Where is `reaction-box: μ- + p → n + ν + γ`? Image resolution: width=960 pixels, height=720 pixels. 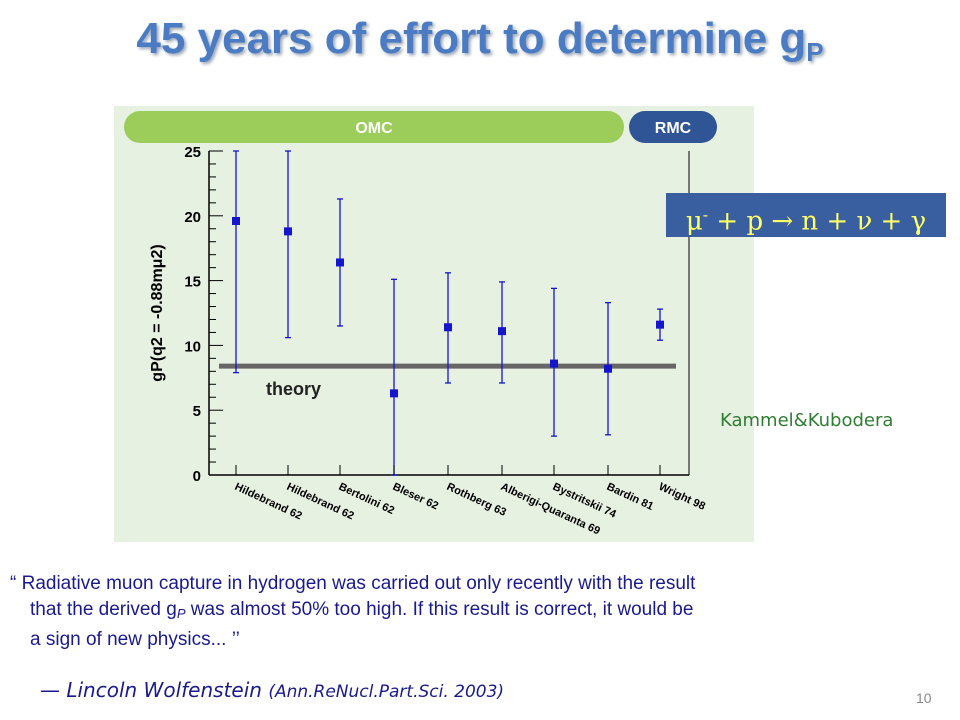 reaction-box: μ- + p → n + ν + γ is located at coordinates (806, 215).